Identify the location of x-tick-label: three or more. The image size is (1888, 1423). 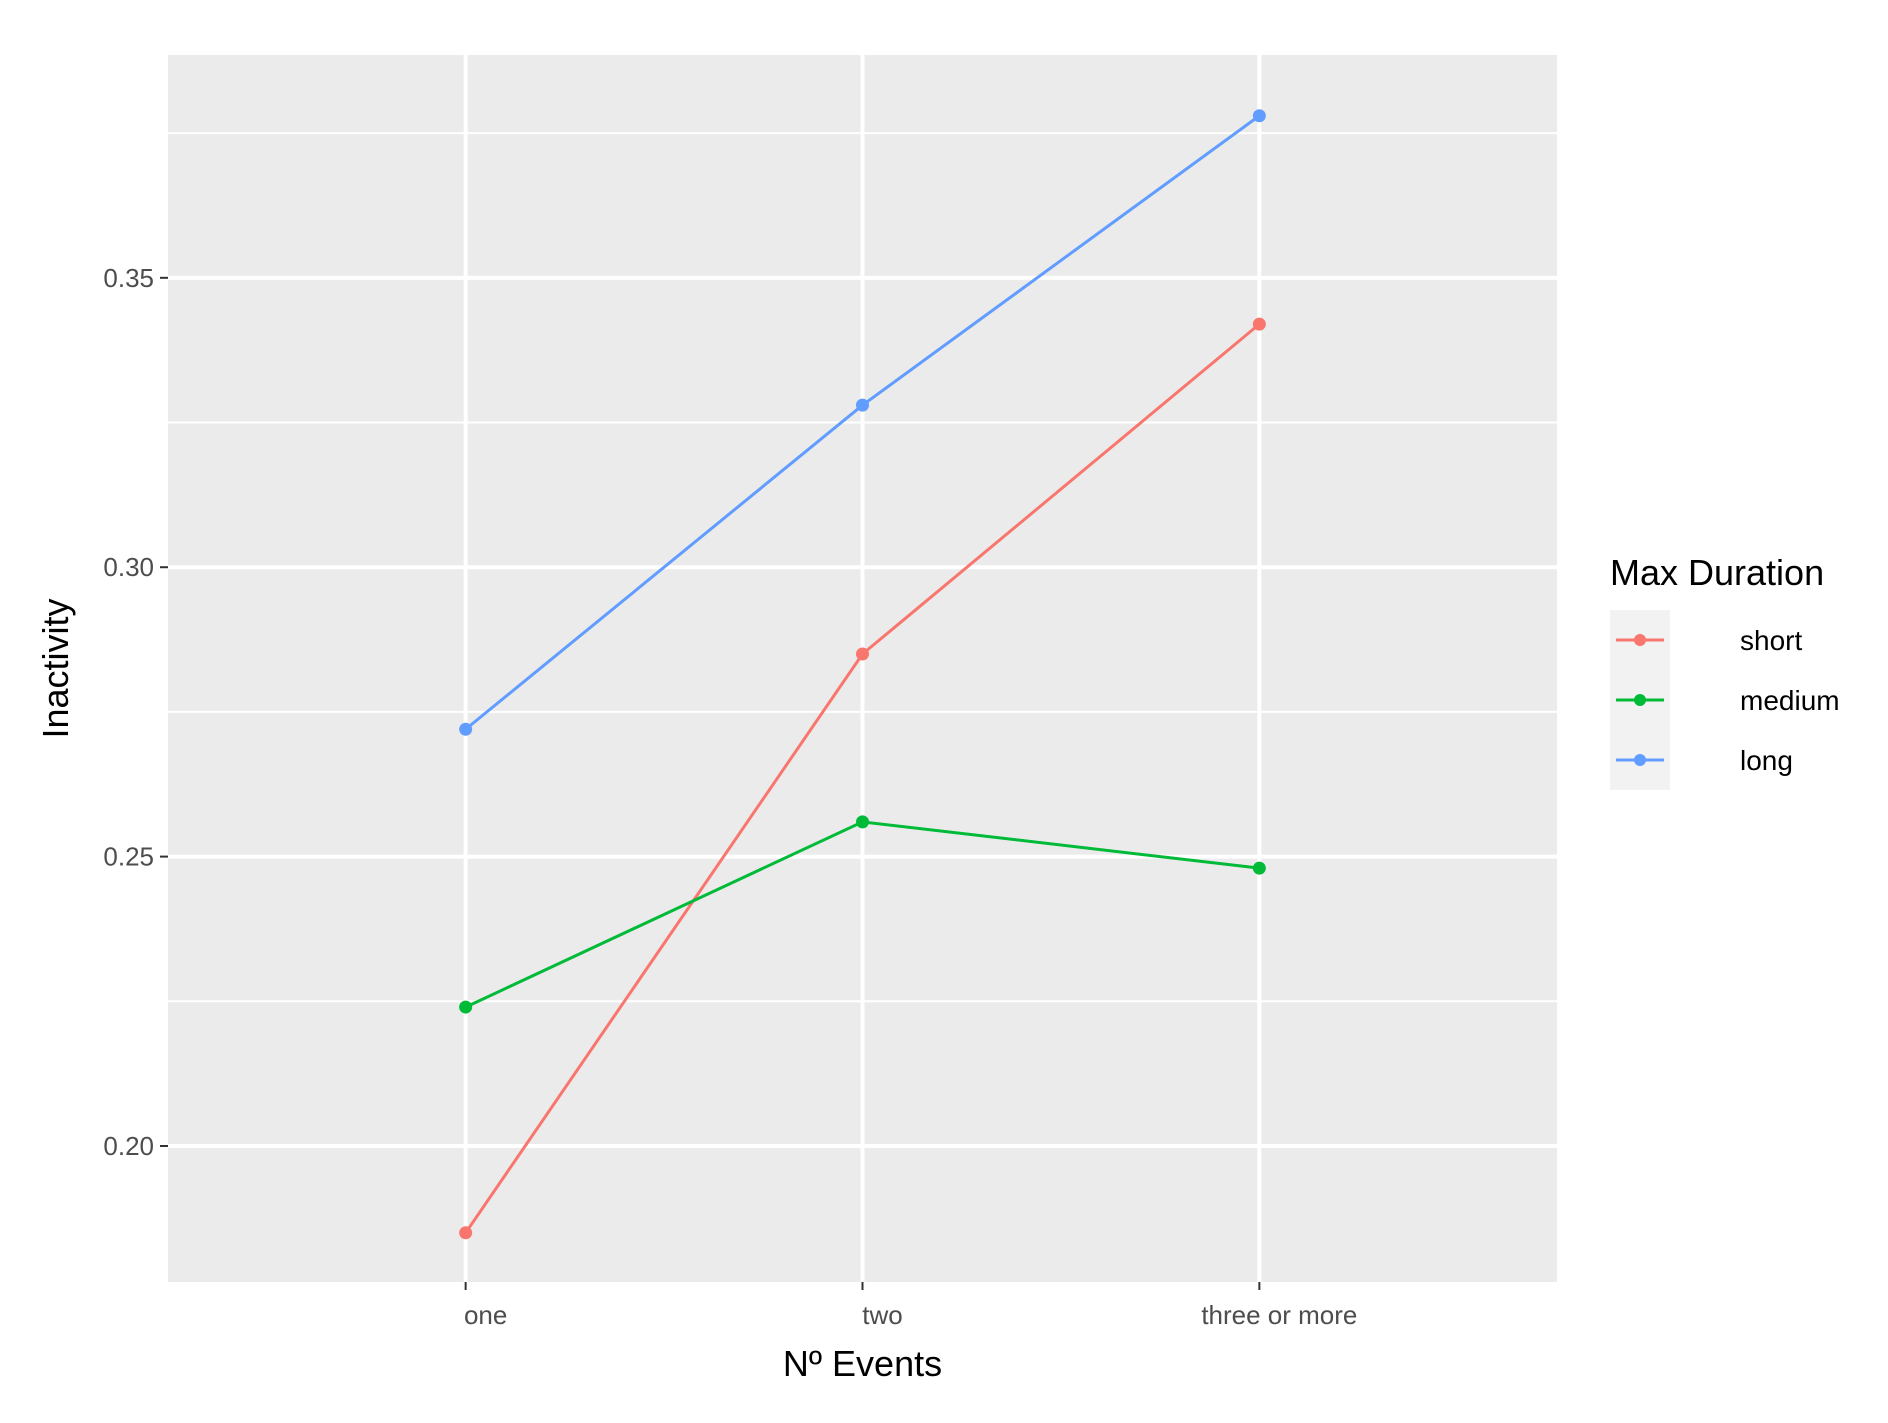
(1279, 1315).